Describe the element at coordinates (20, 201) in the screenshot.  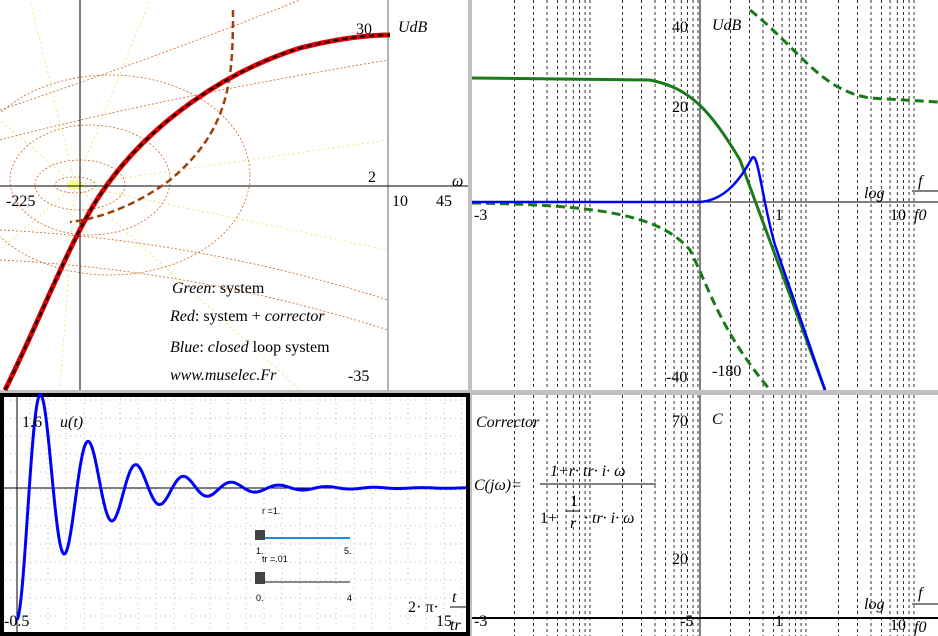
I see `tick-label: -225` at that location.